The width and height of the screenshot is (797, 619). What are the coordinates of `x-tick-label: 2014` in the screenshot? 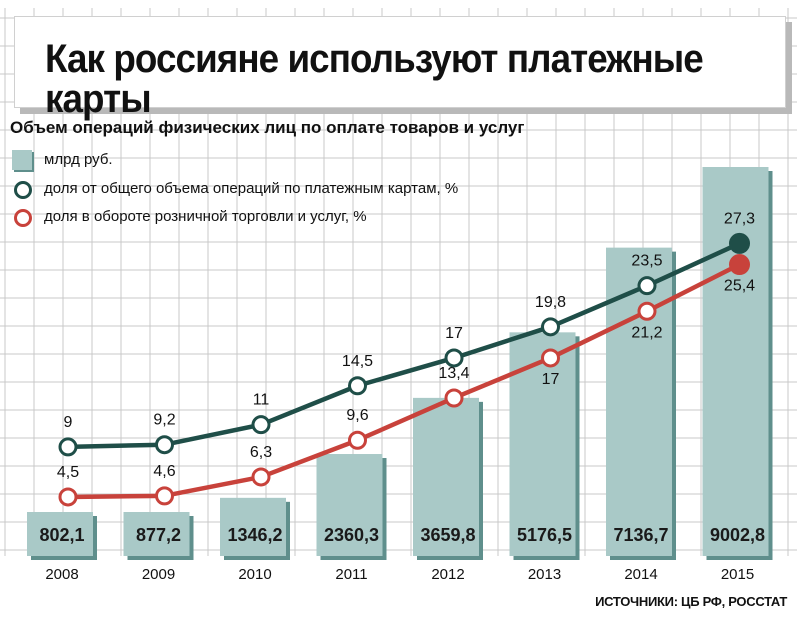 It's located at (640, 574).